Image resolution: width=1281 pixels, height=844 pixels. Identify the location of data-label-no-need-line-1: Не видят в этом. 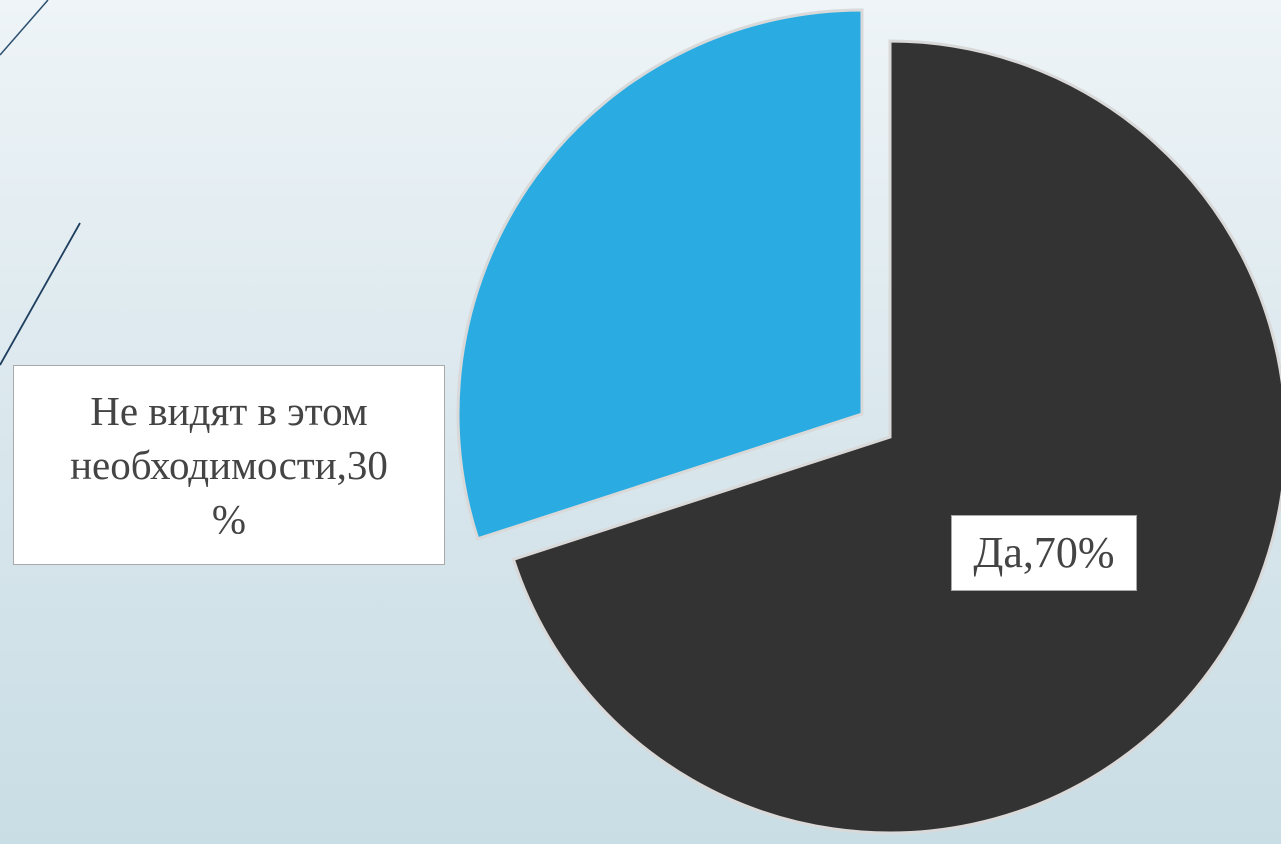
(229, 411).